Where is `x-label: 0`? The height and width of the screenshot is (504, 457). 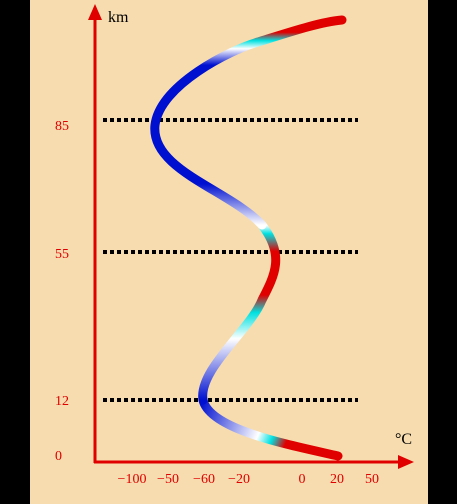 x-label: 0 is located at coordinates (302, 479).